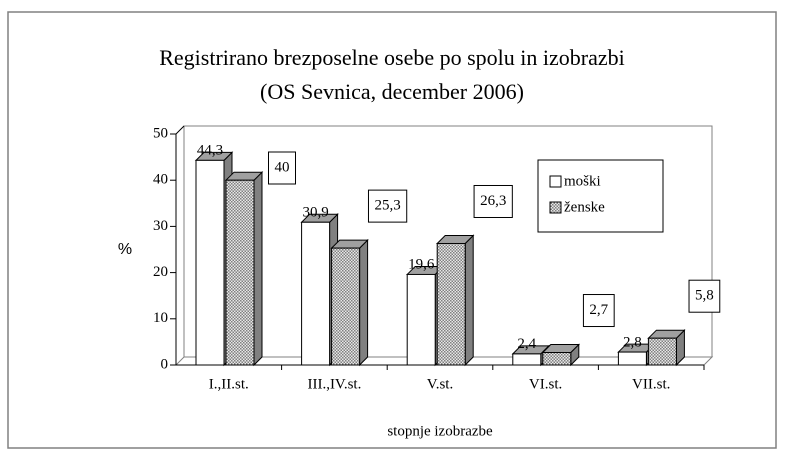 The image size is (785, 456). Describe the element at coordinates (632, 342) in the screenshot. I see `data-label: 2,8` at that location.